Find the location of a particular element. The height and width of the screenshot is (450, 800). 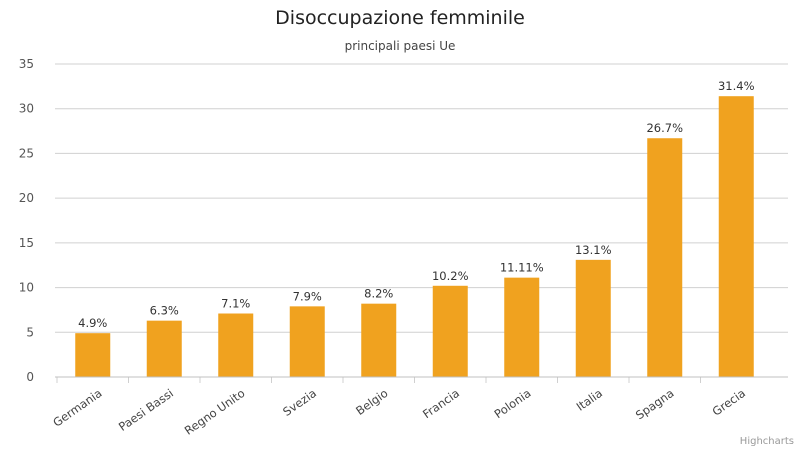

x-category-label: Francia is located at coordinates (441, 403).